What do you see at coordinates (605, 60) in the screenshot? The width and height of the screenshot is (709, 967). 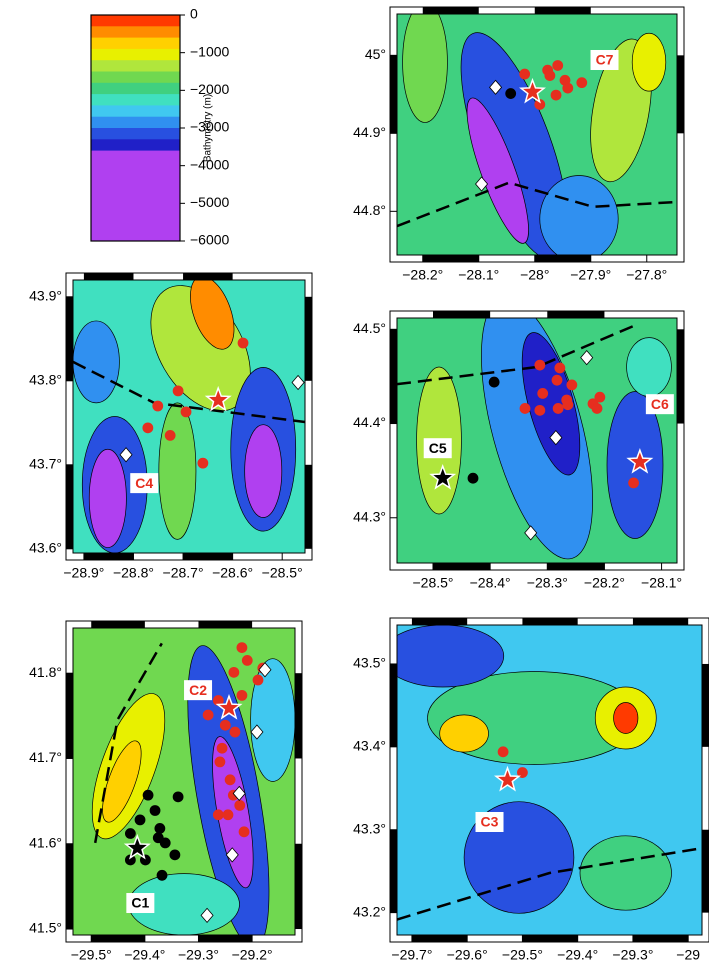 I see `cluster-label: C7` at bounding box center [605, 60].